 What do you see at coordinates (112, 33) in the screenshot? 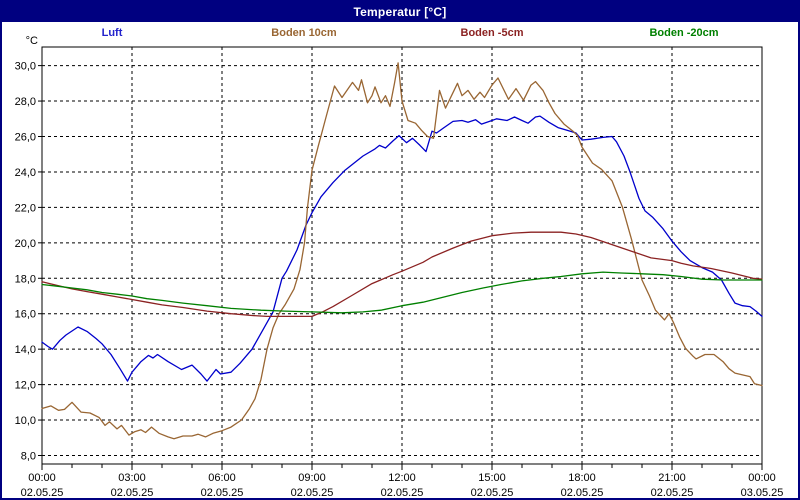
I see `legend-item-luft: Luft` at bounding box center [112, 33].